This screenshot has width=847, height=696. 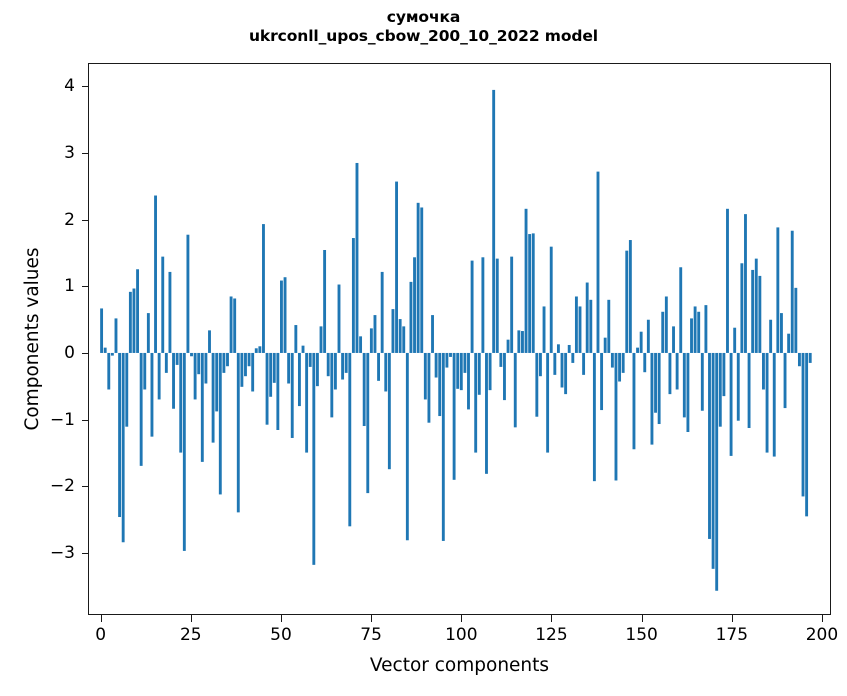 I want to click on x-tick-label: 175, so click(x=732, y=635).